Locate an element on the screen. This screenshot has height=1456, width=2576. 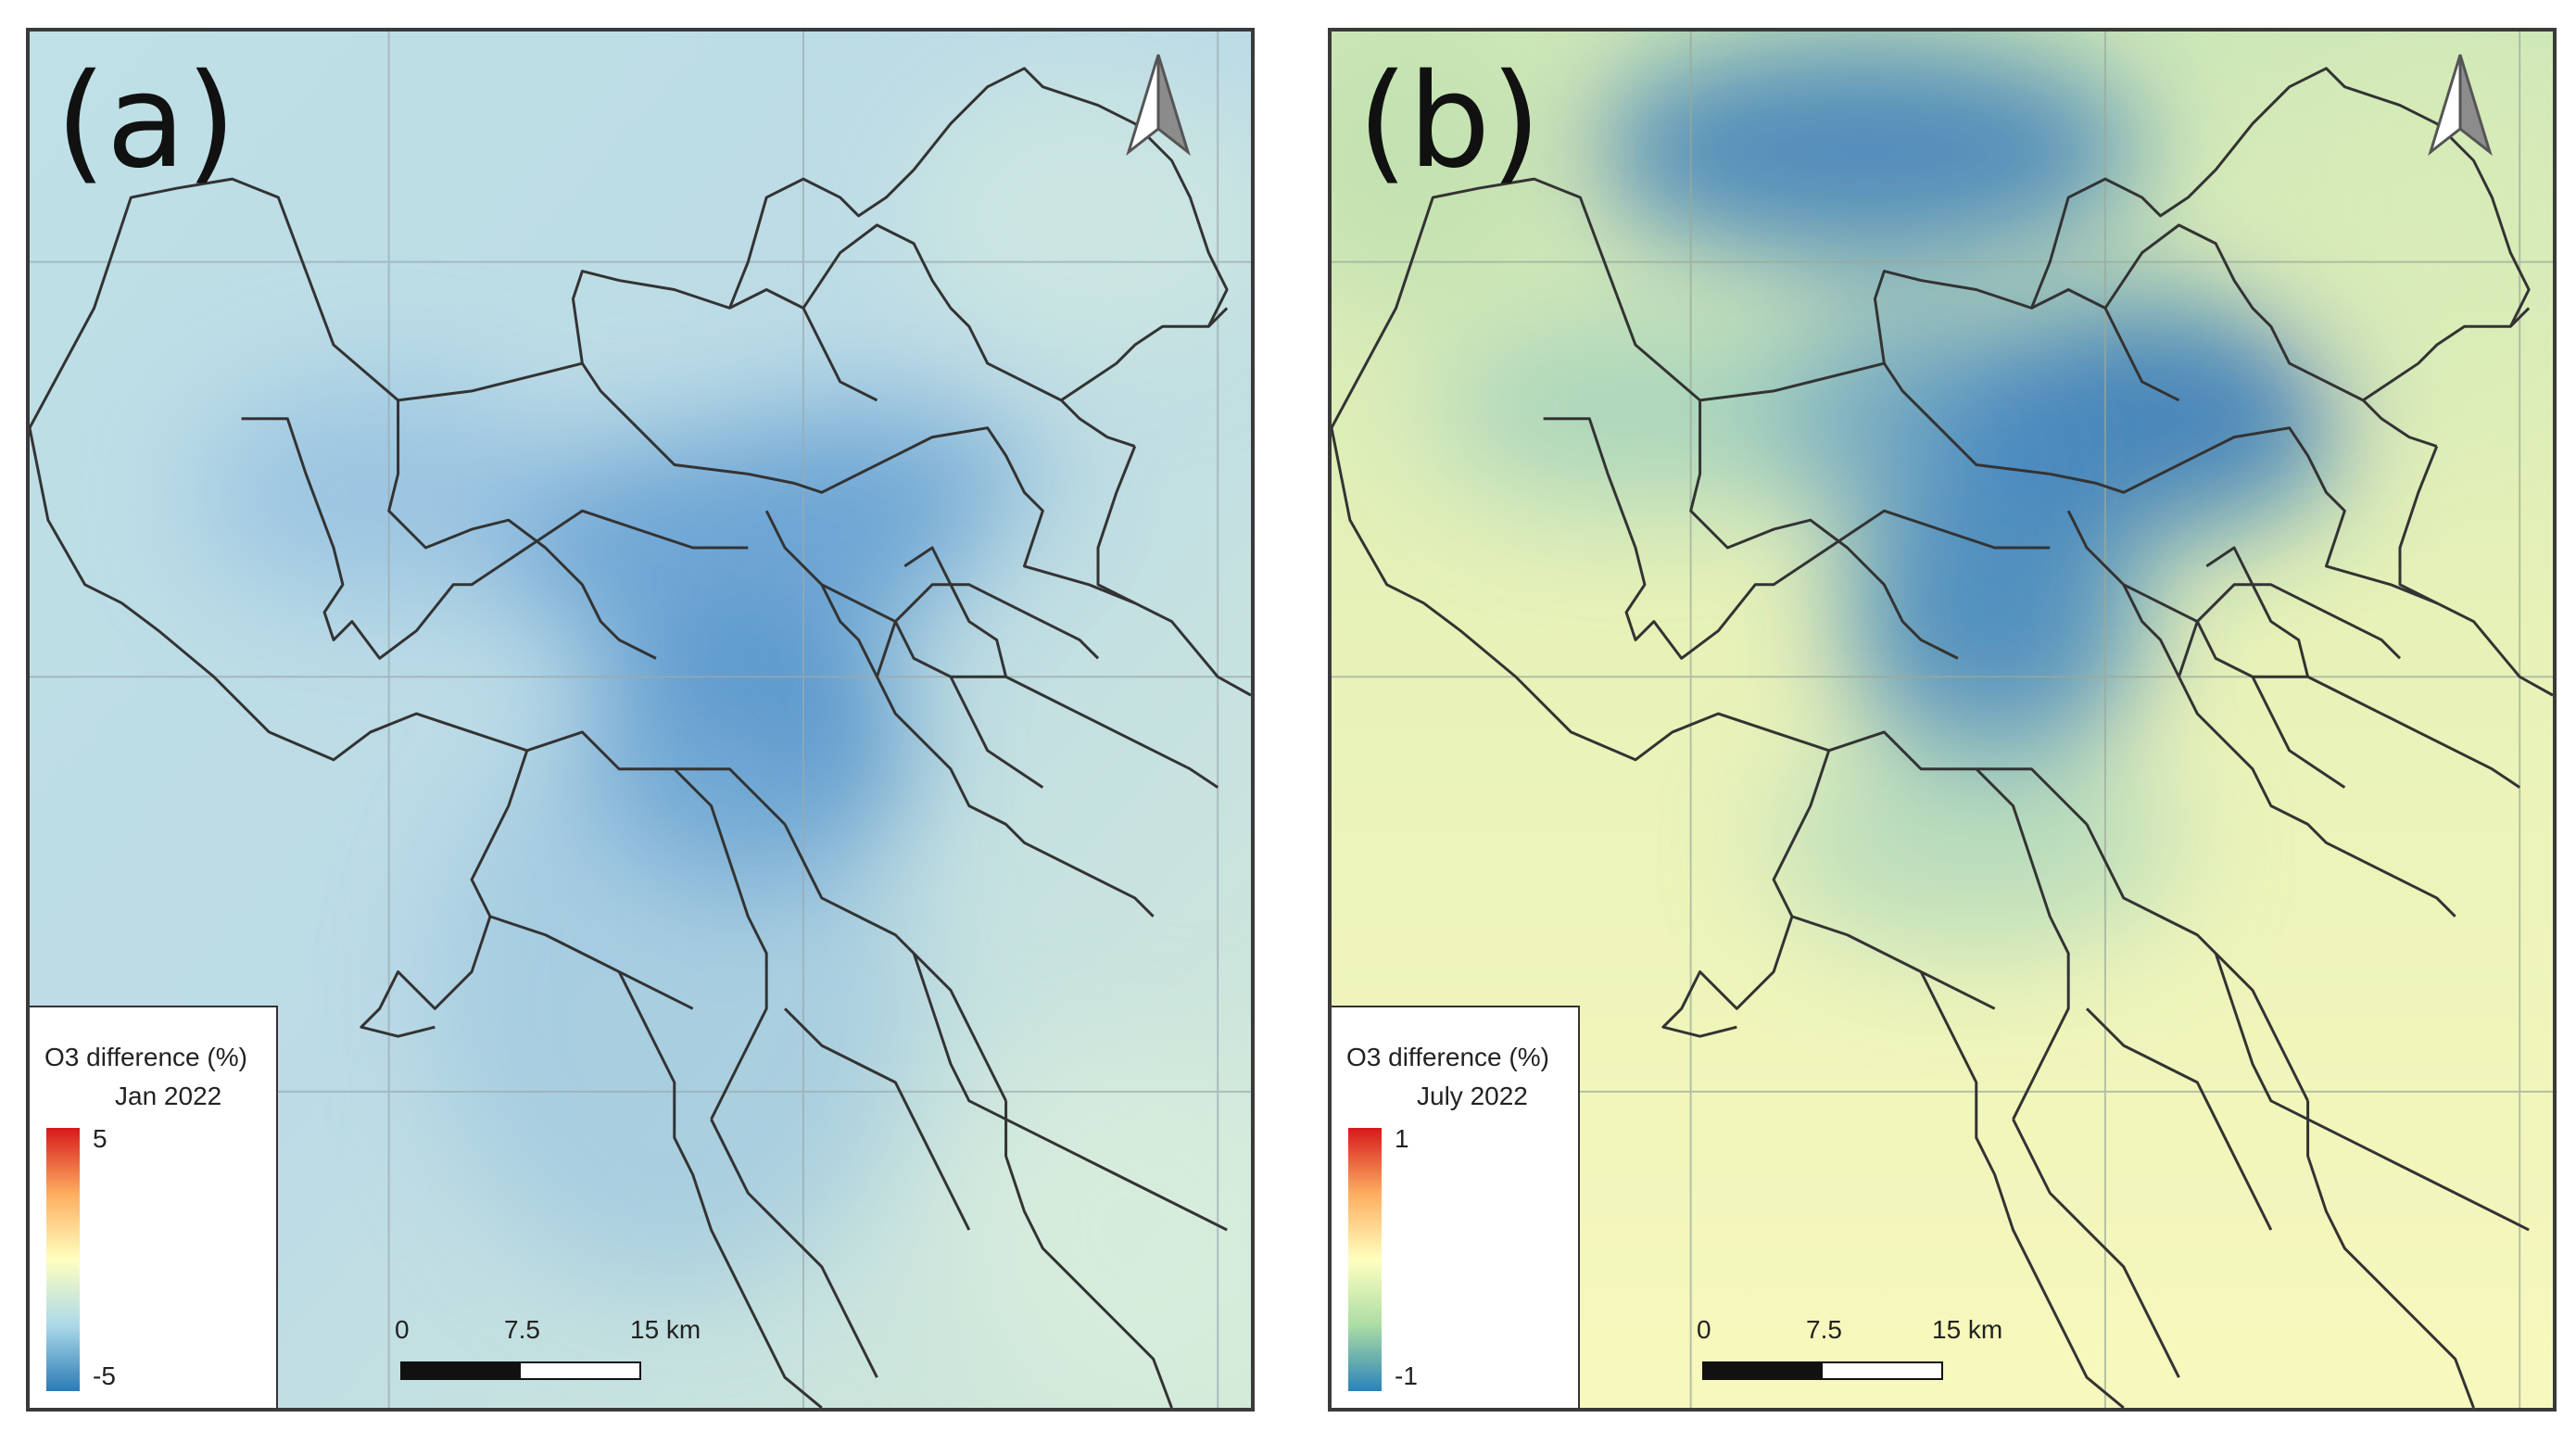
panel-label: (a) is located at coordinates (146, 121).